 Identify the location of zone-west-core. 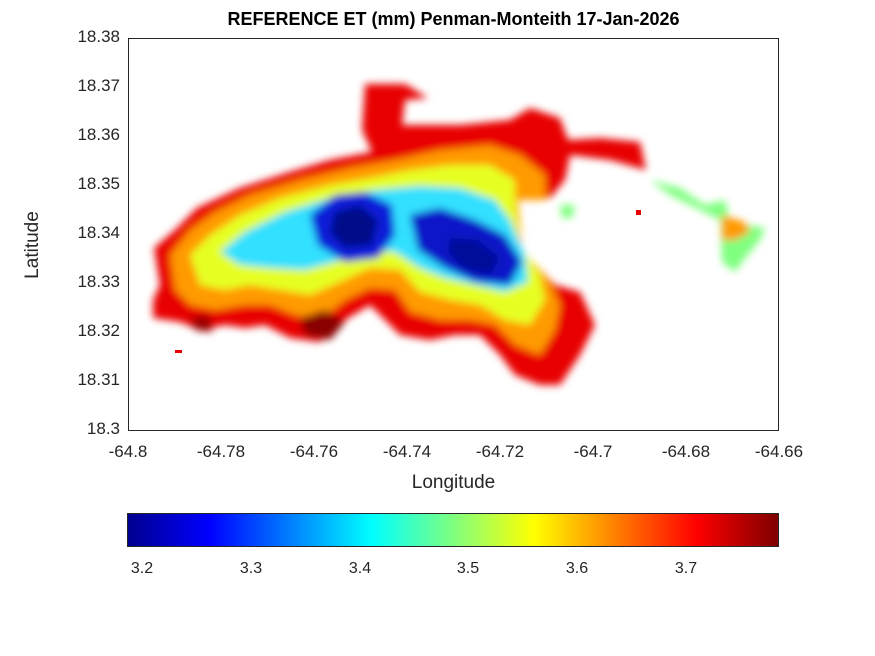
(354, 226).